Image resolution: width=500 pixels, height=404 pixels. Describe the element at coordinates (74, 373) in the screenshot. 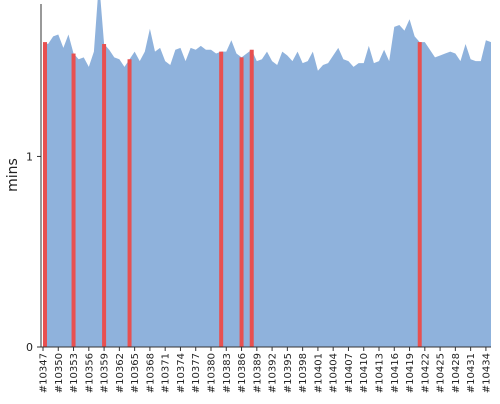

I see `x-tick-label: #10353` at that location.